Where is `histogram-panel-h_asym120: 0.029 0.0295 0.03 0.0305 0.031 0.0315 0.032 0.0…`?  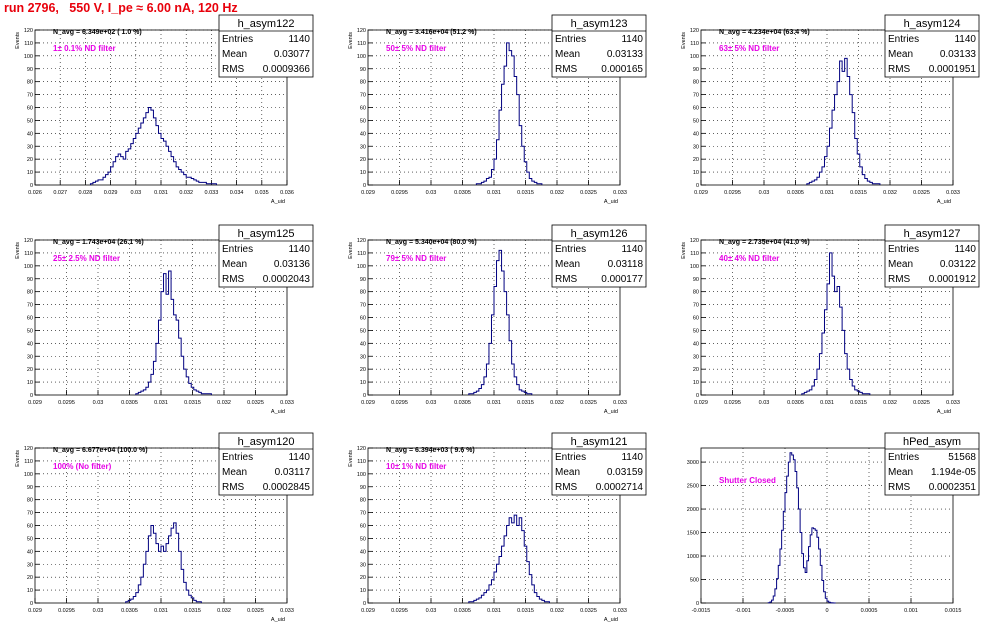 histogram-panel-h_asym120: 0.029 0.0295 0.03 0.0305 0.031 0.0315 0.032 0.0… is located at coordinates (164, 527).